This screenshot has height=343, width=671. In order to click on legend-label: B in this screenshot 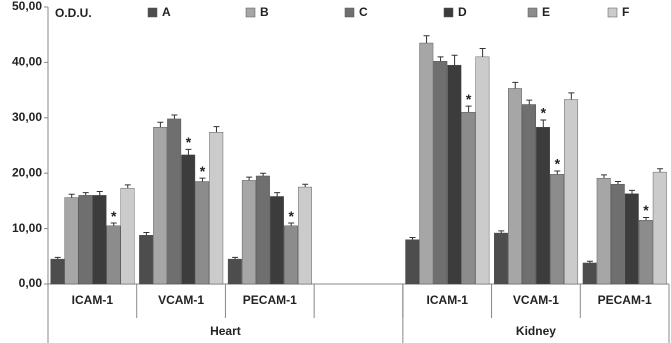, I will do `click(264, 12)`.